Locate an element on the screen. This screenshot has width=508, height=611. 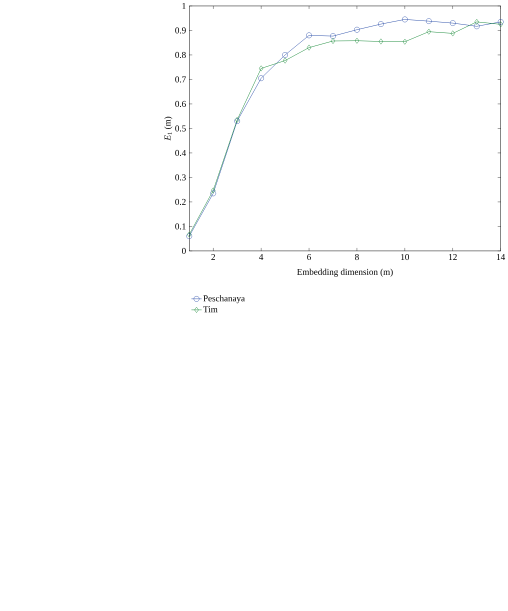
y-tick-label: 0.4 is located at coordinates (180, 153).